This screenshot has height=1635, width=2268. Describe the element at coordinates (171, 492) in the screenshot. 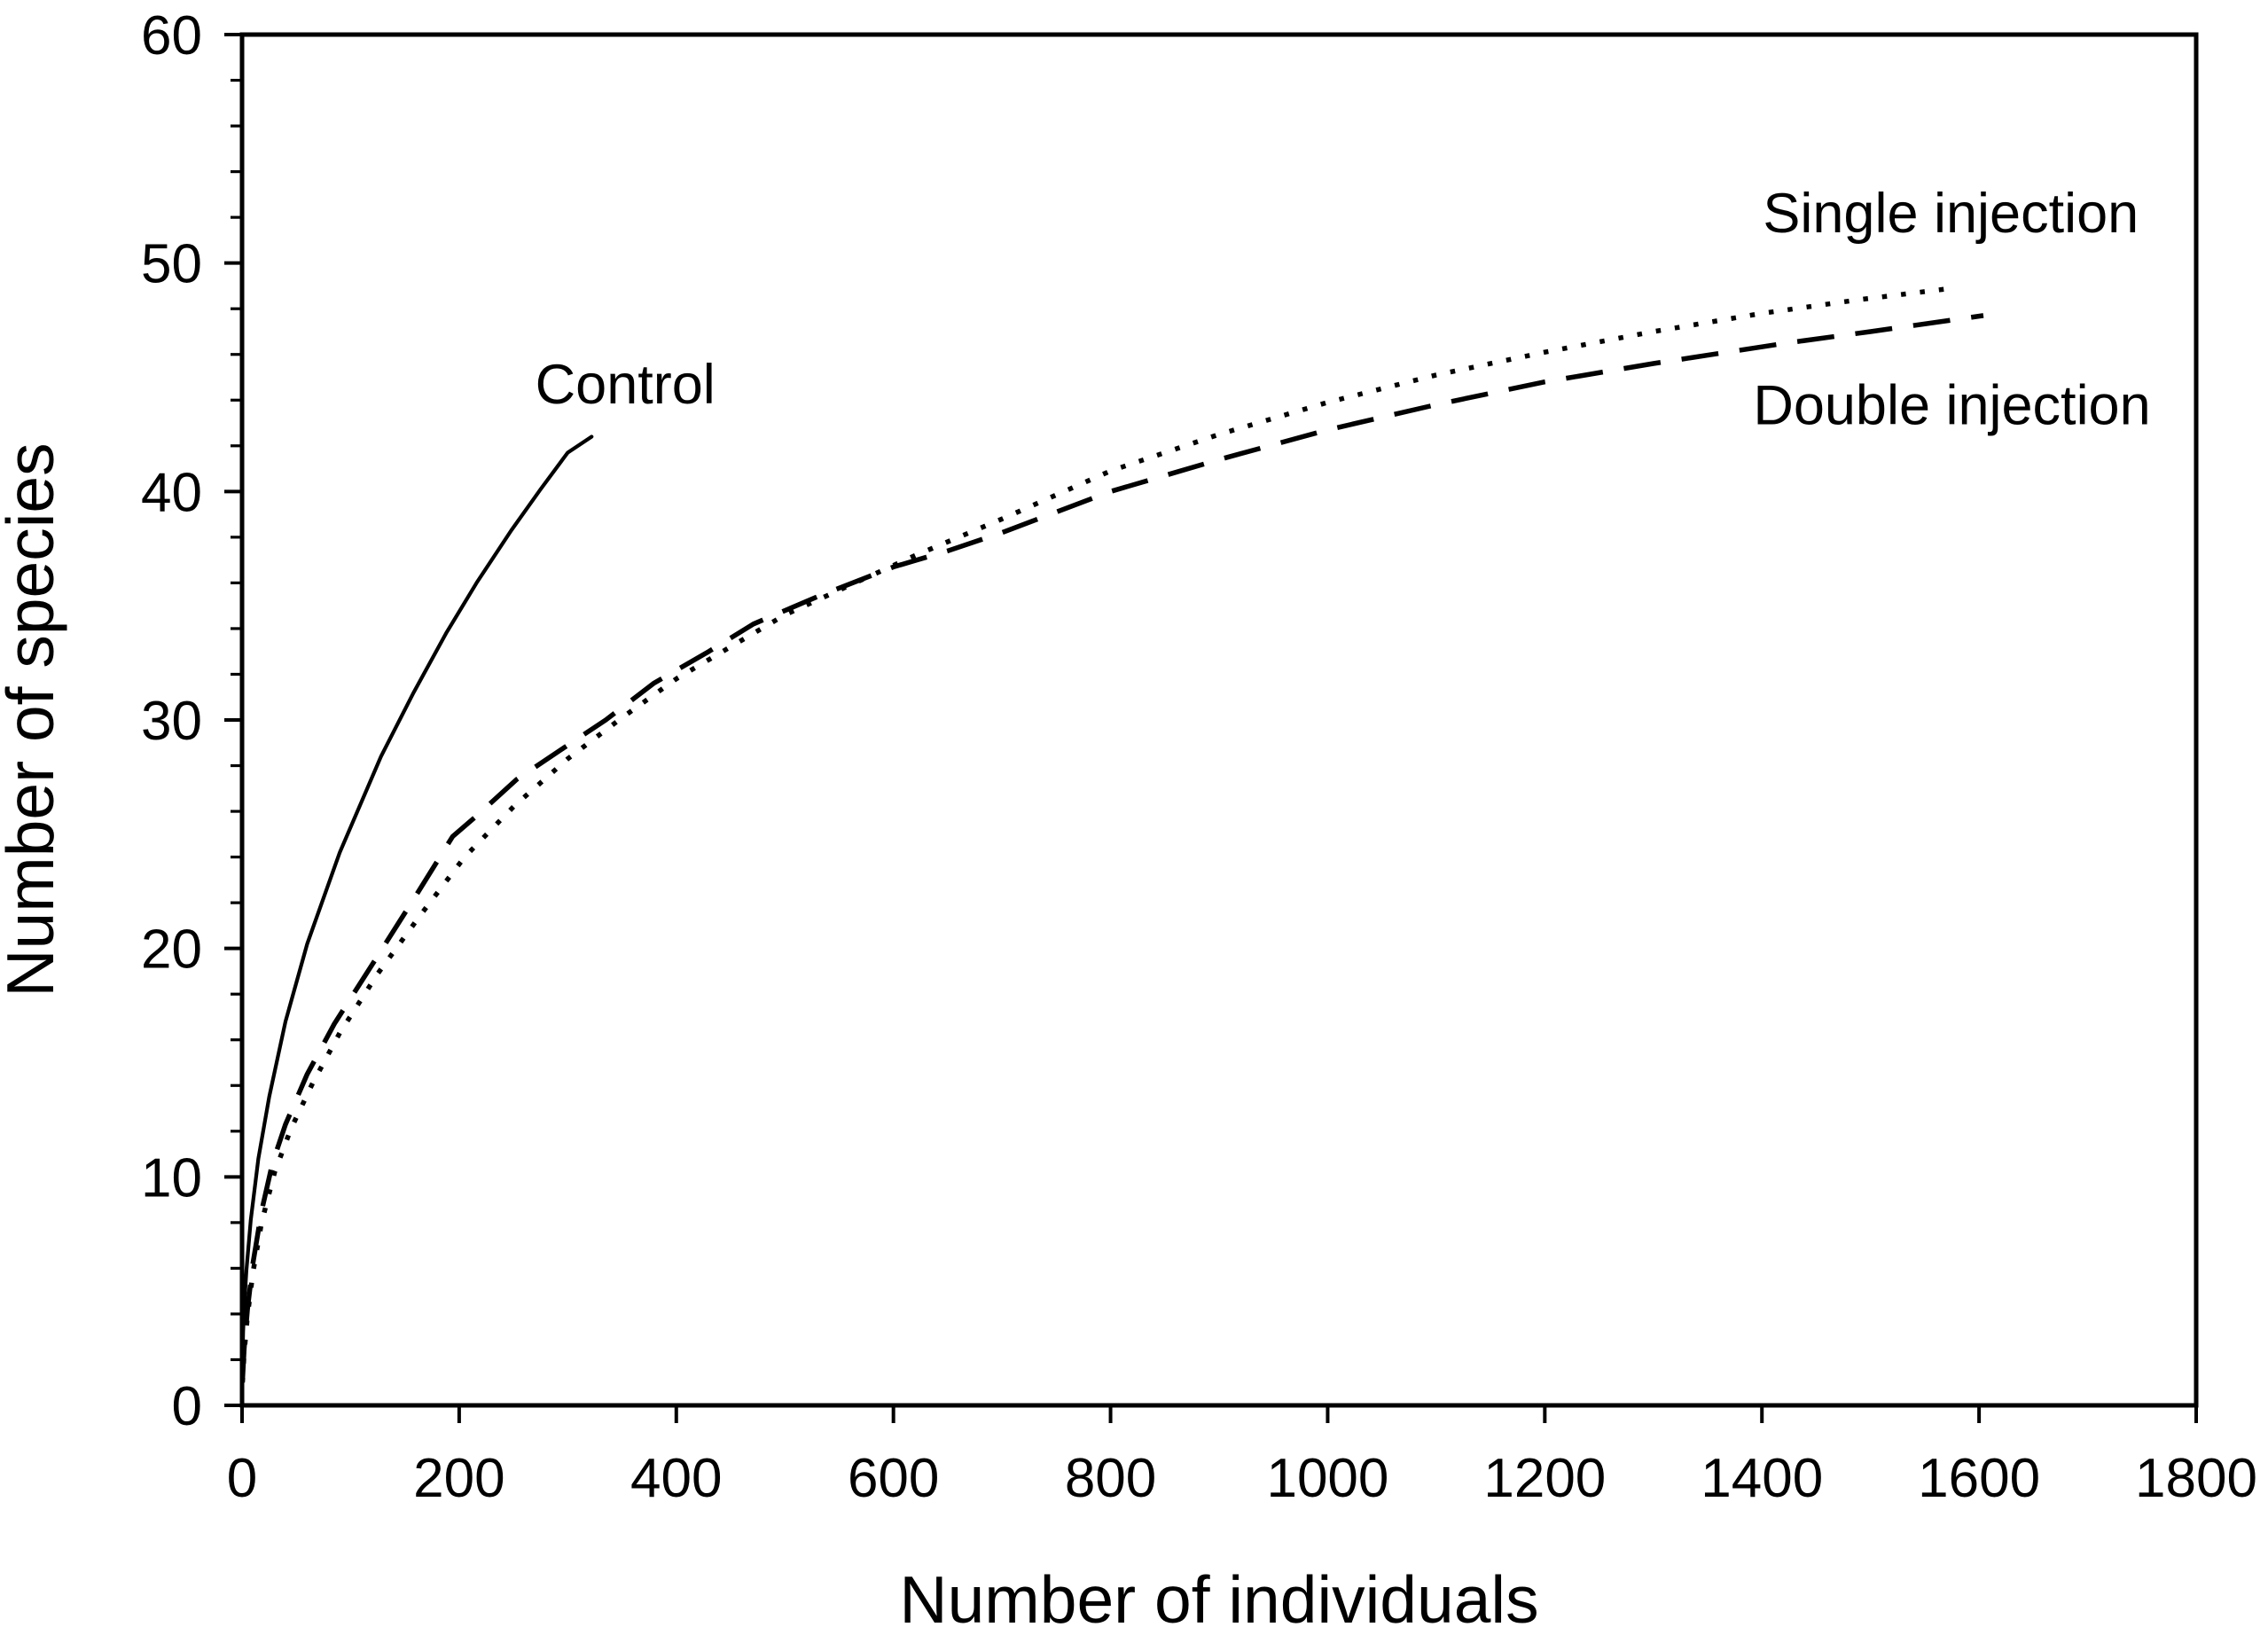

I see `y-tick-label: 40` at that location.